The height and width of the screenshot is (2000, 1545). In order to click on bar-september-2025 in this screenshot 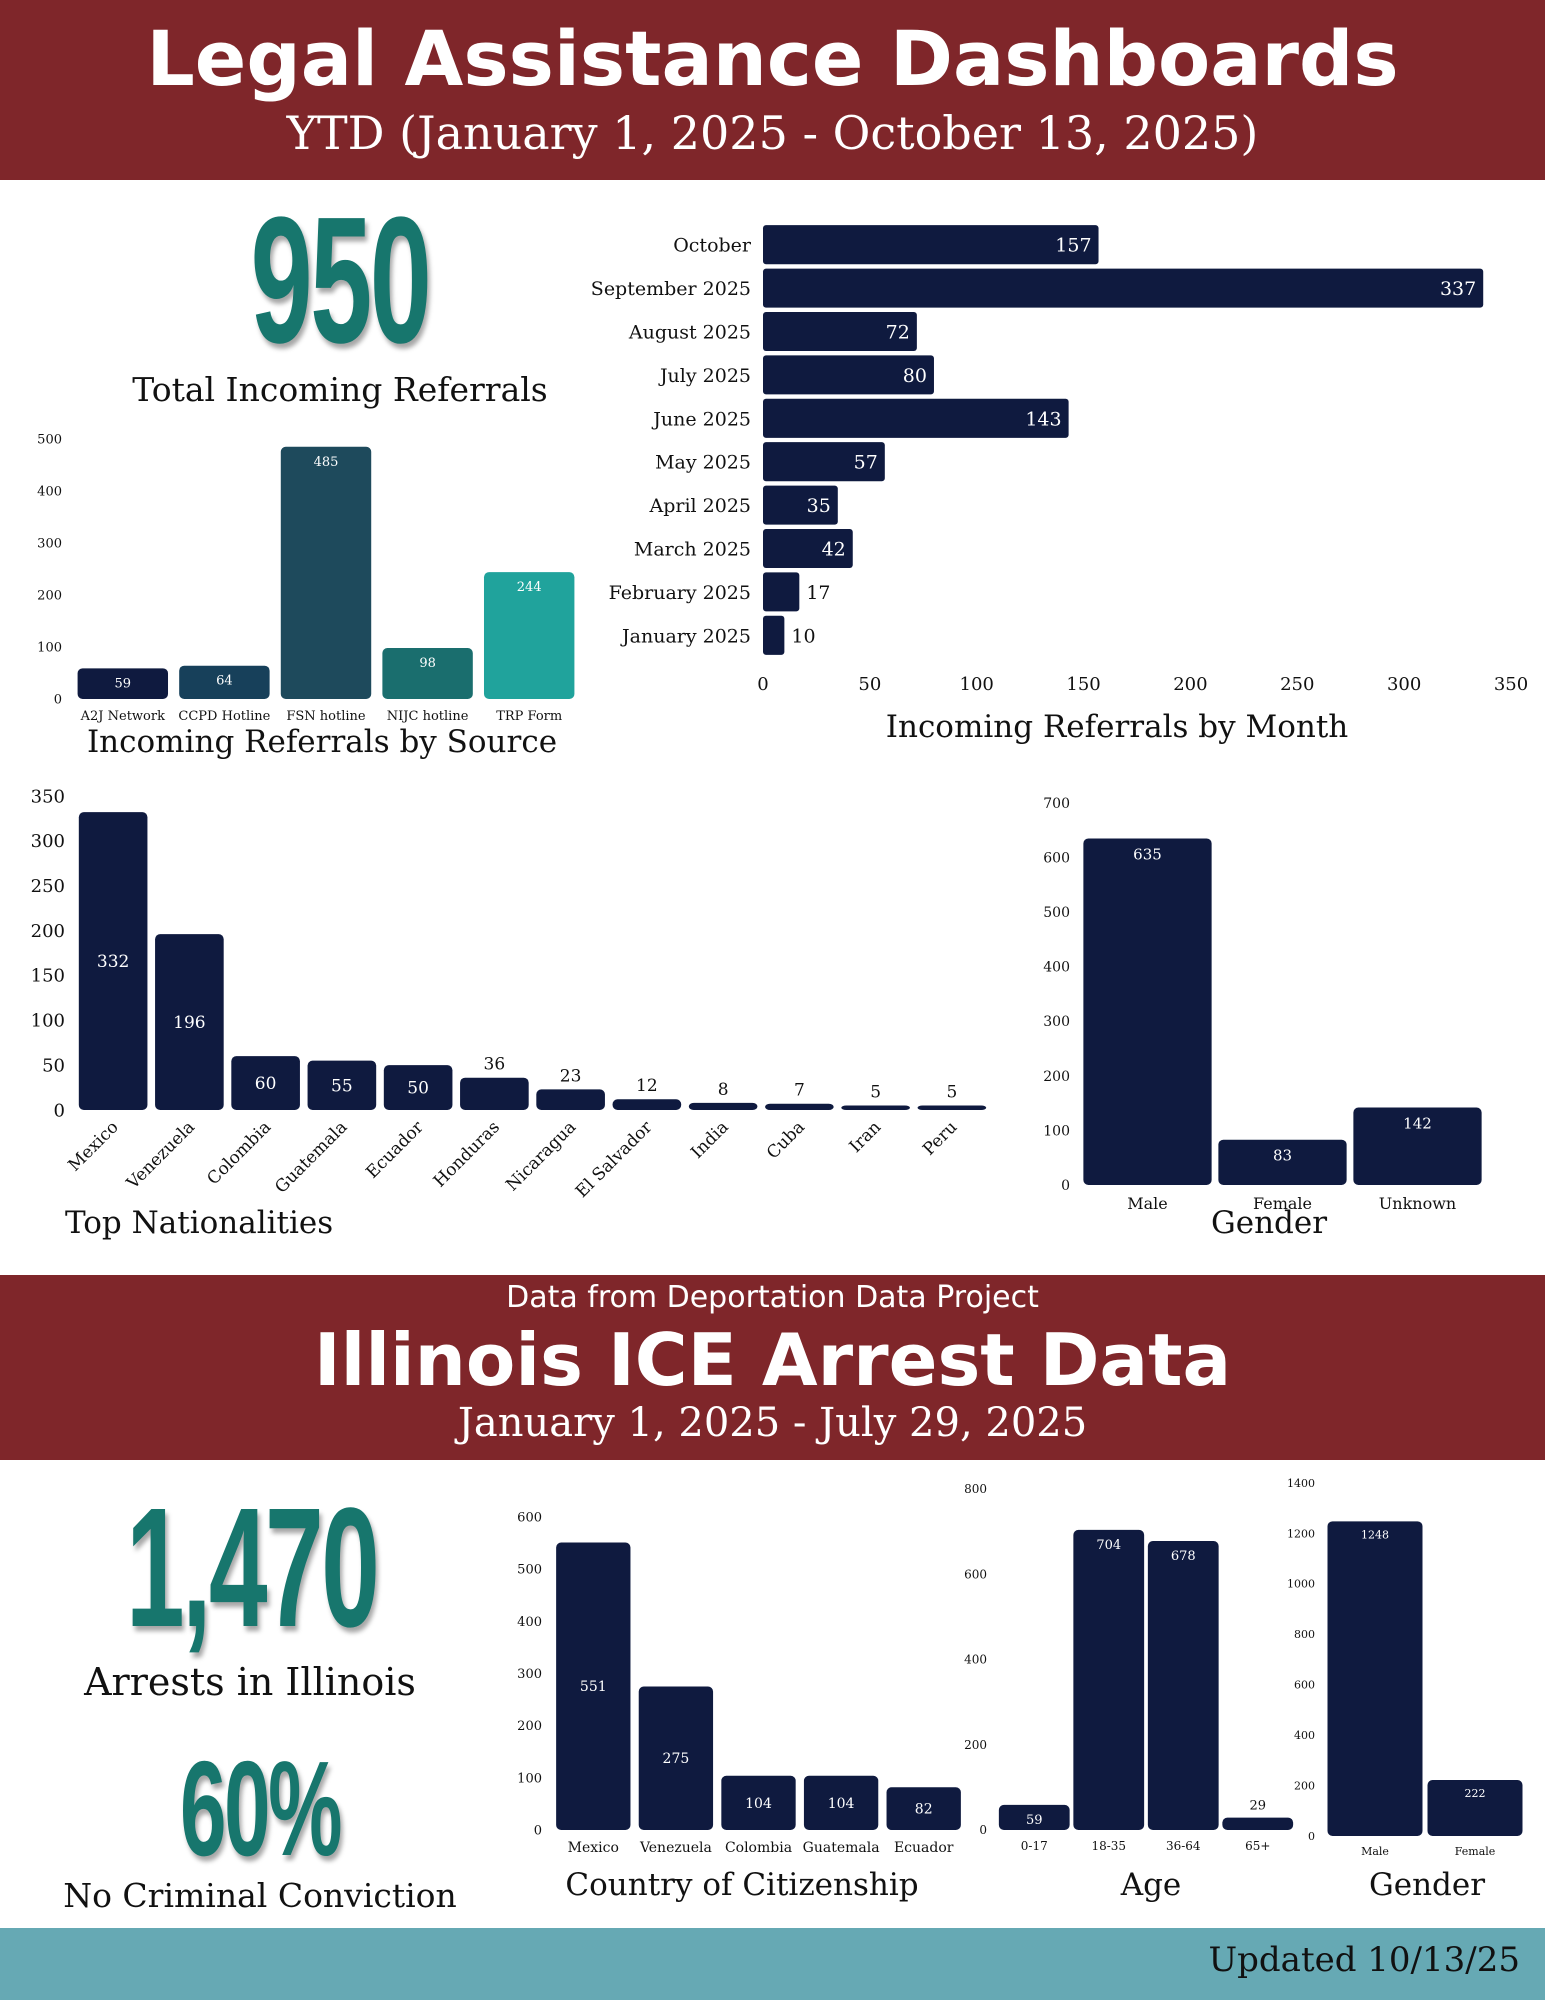, I will do `click(1123, 288)`.